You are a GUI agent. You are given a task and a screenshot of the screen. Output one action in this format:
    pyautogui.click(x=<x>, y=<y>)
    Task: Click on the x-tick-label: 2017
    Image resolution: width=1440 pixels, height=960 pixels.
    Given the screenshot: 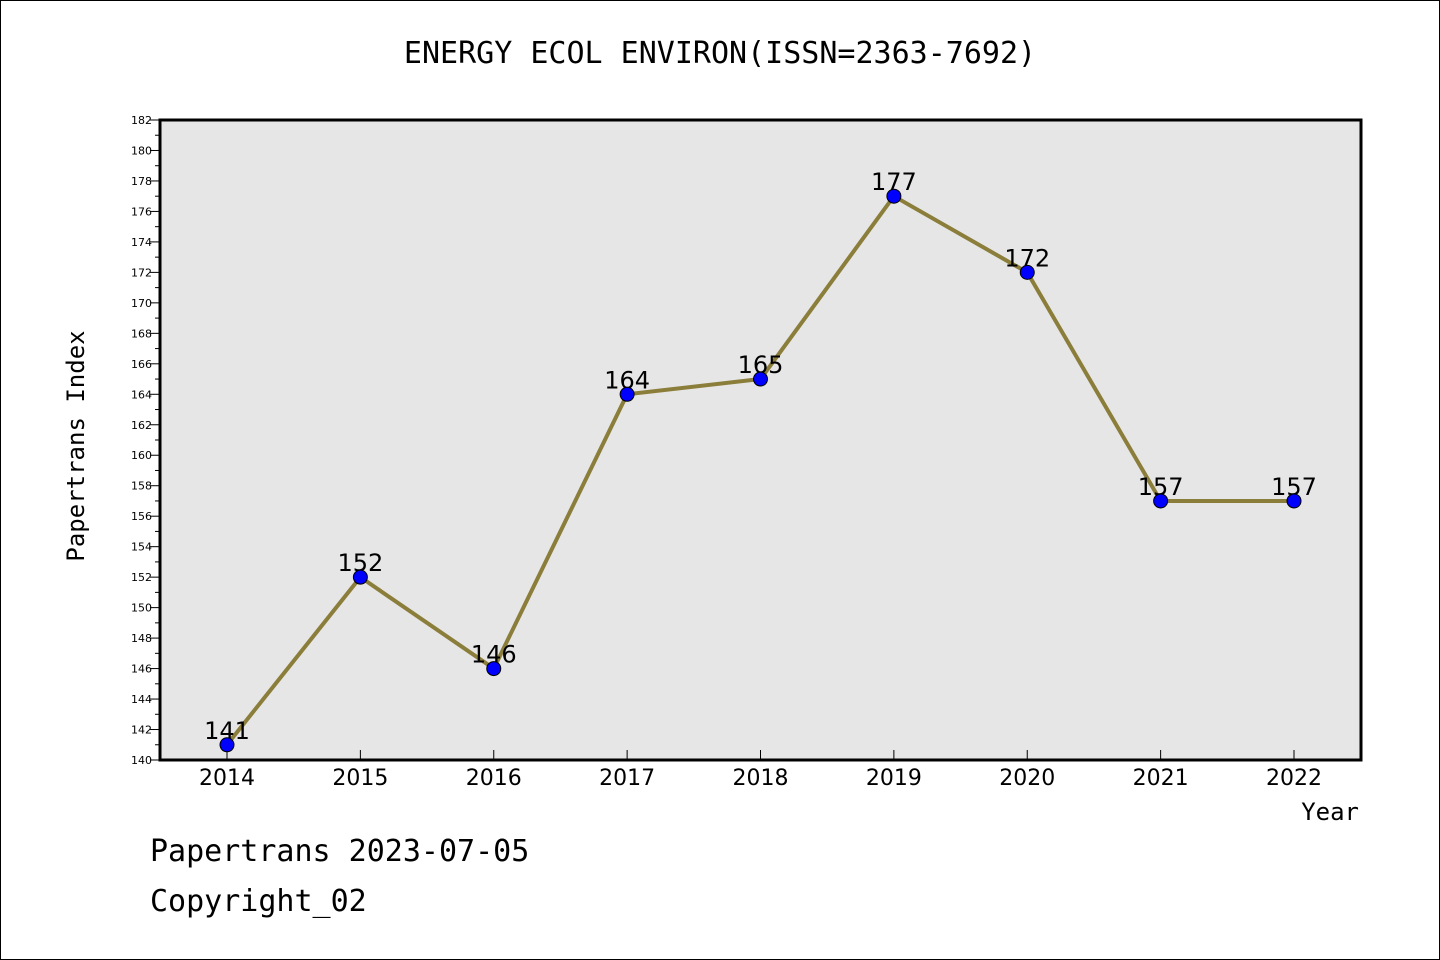 What is the action you would take?
    pyautogui.click(x=627, y=778)
    